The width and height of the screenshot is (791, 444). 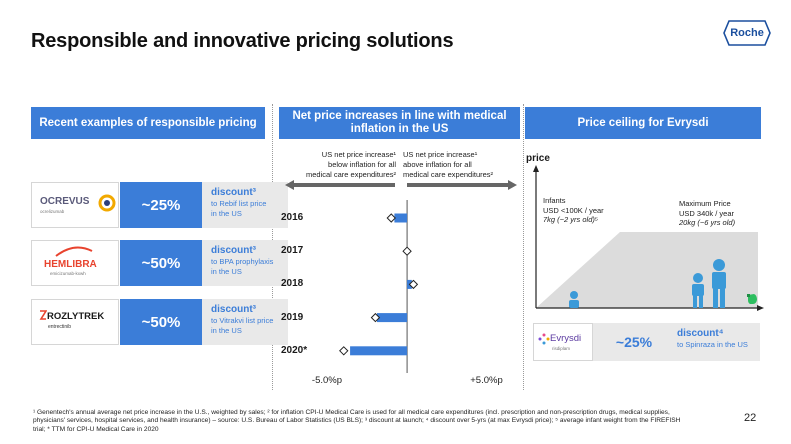 I want to click on note-line: USD <100K / year, so click(x=573, y=210).